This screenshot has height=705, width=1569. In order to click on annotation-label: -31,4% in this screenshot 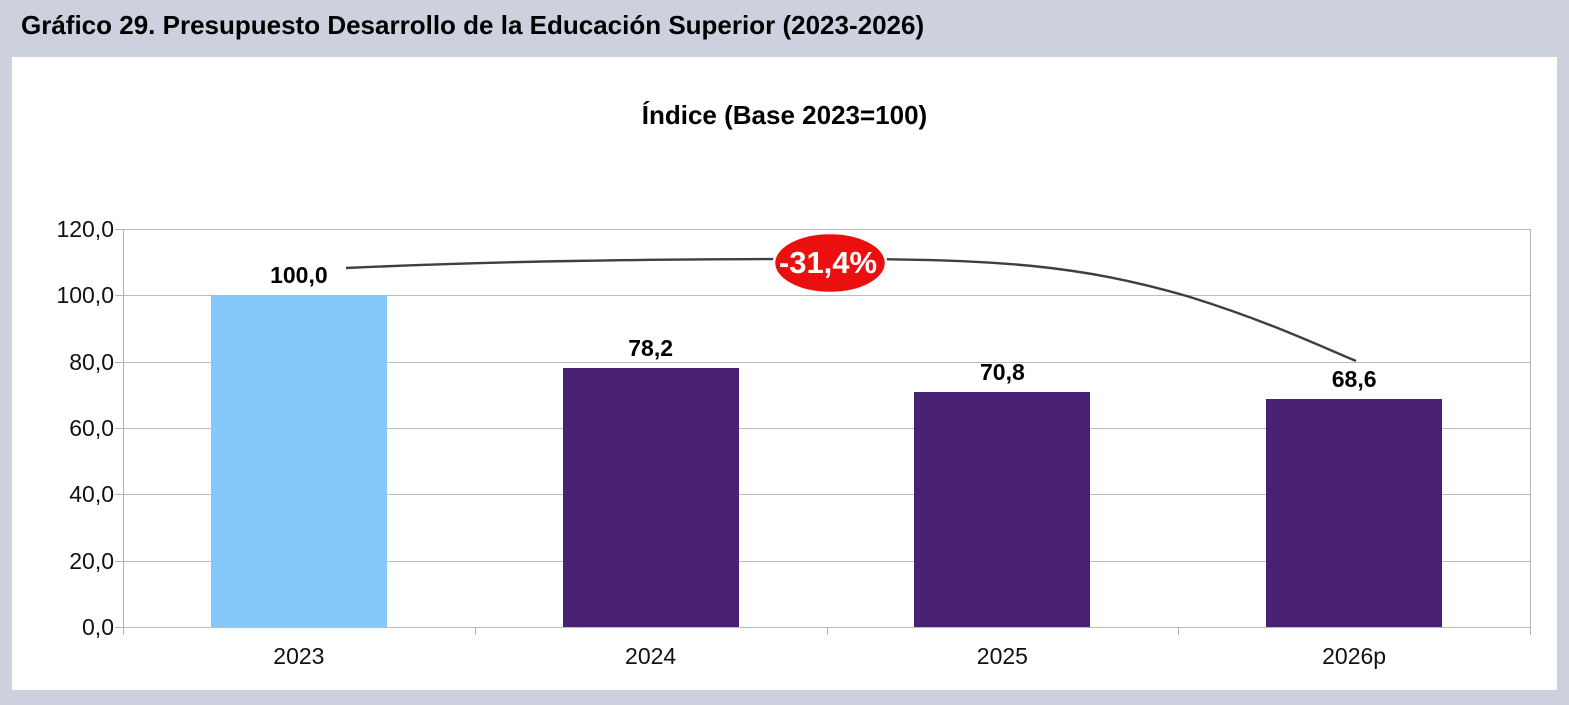, I will do `click(828, 262)`.